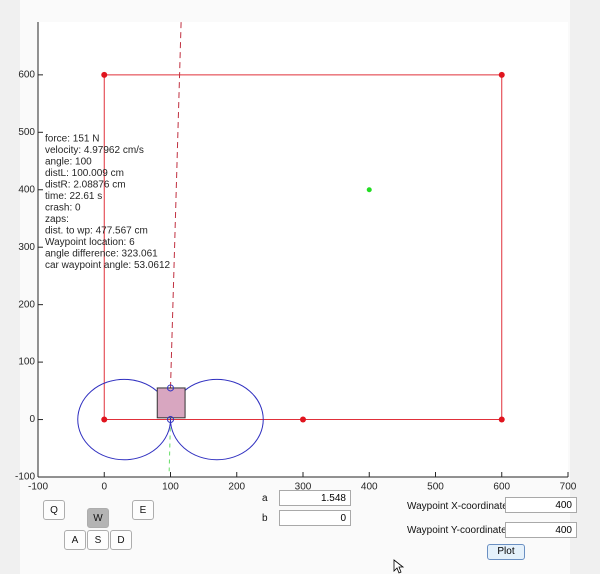 The height and width of the screenshot is (574, 600). Describe the element at coordinates (25, 477) in the screenshot. I see `y-tick-label: -100` at that location.